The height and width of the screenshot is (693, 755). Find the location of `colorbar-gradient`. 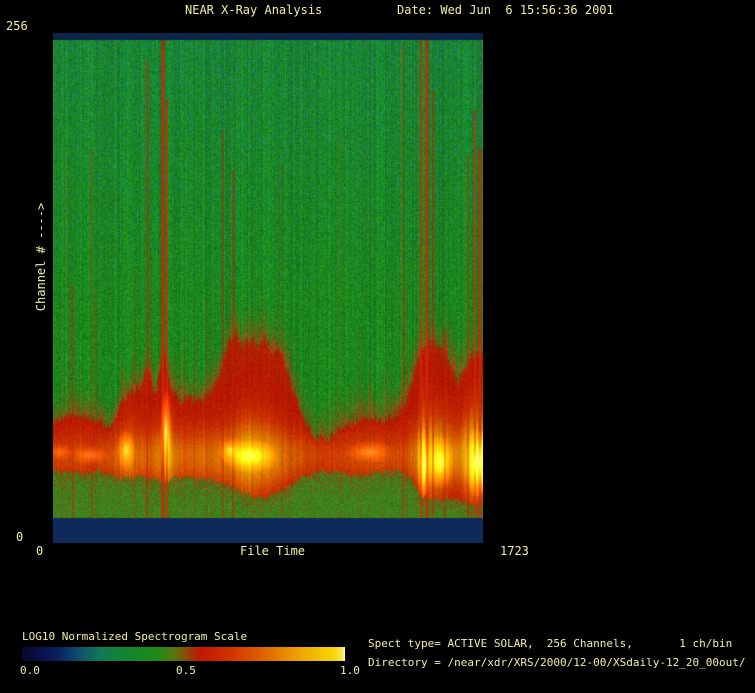

colorbar-gradient is located at coordinates (183, 654).